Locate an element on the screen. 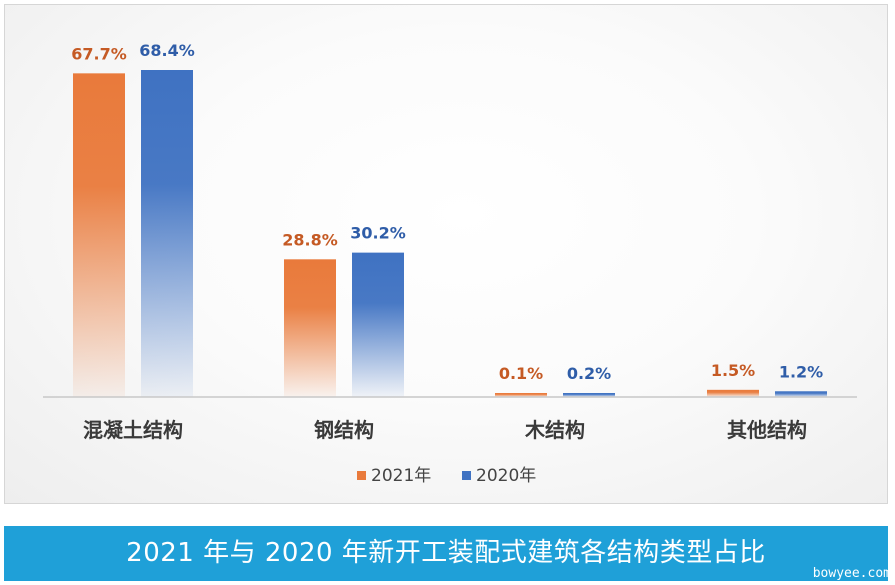 The width and height of the screenshot is (895, 585). legend-label-2020: 2020年 is located at coordinates (506, 476).